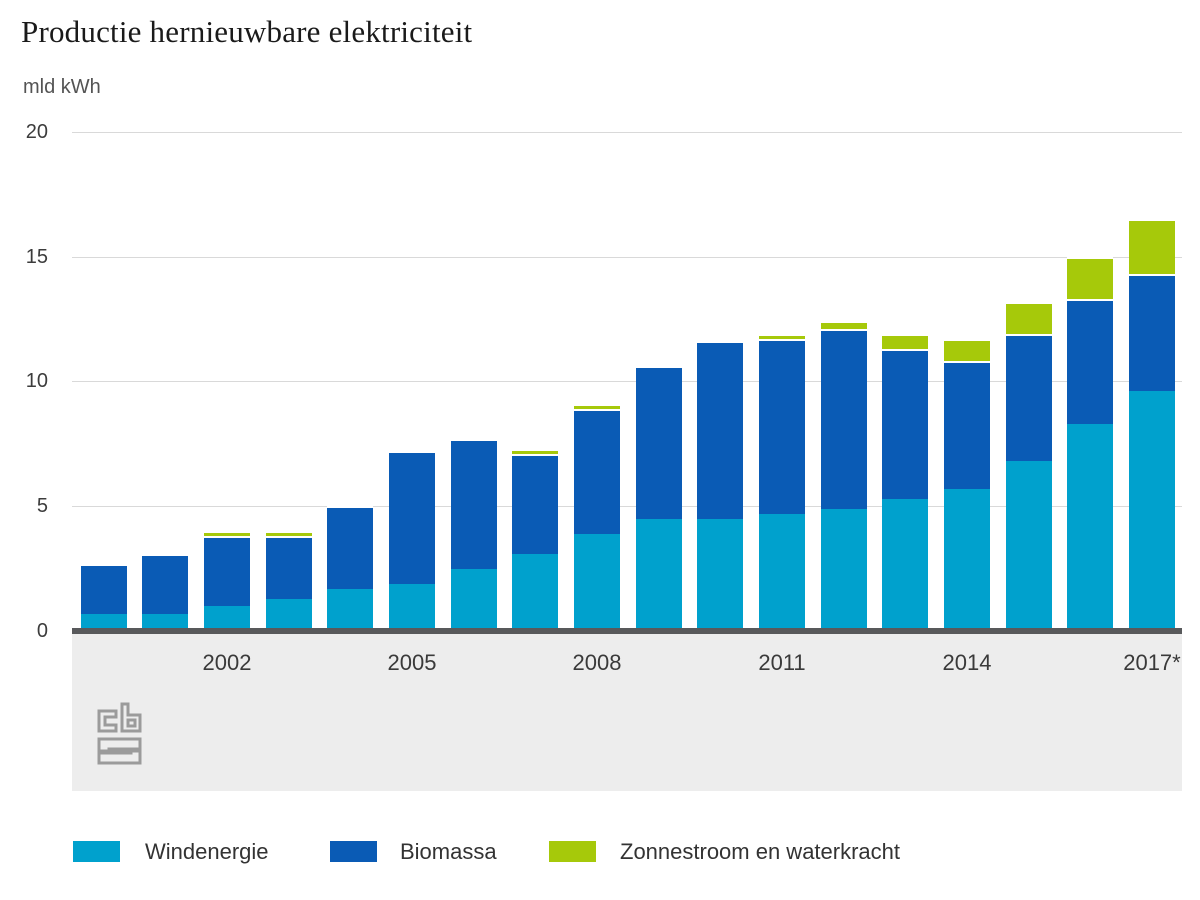  Describe the element at coordinates (42, 506) in the screenshot. I see `y-tick-label: 5` at that location.